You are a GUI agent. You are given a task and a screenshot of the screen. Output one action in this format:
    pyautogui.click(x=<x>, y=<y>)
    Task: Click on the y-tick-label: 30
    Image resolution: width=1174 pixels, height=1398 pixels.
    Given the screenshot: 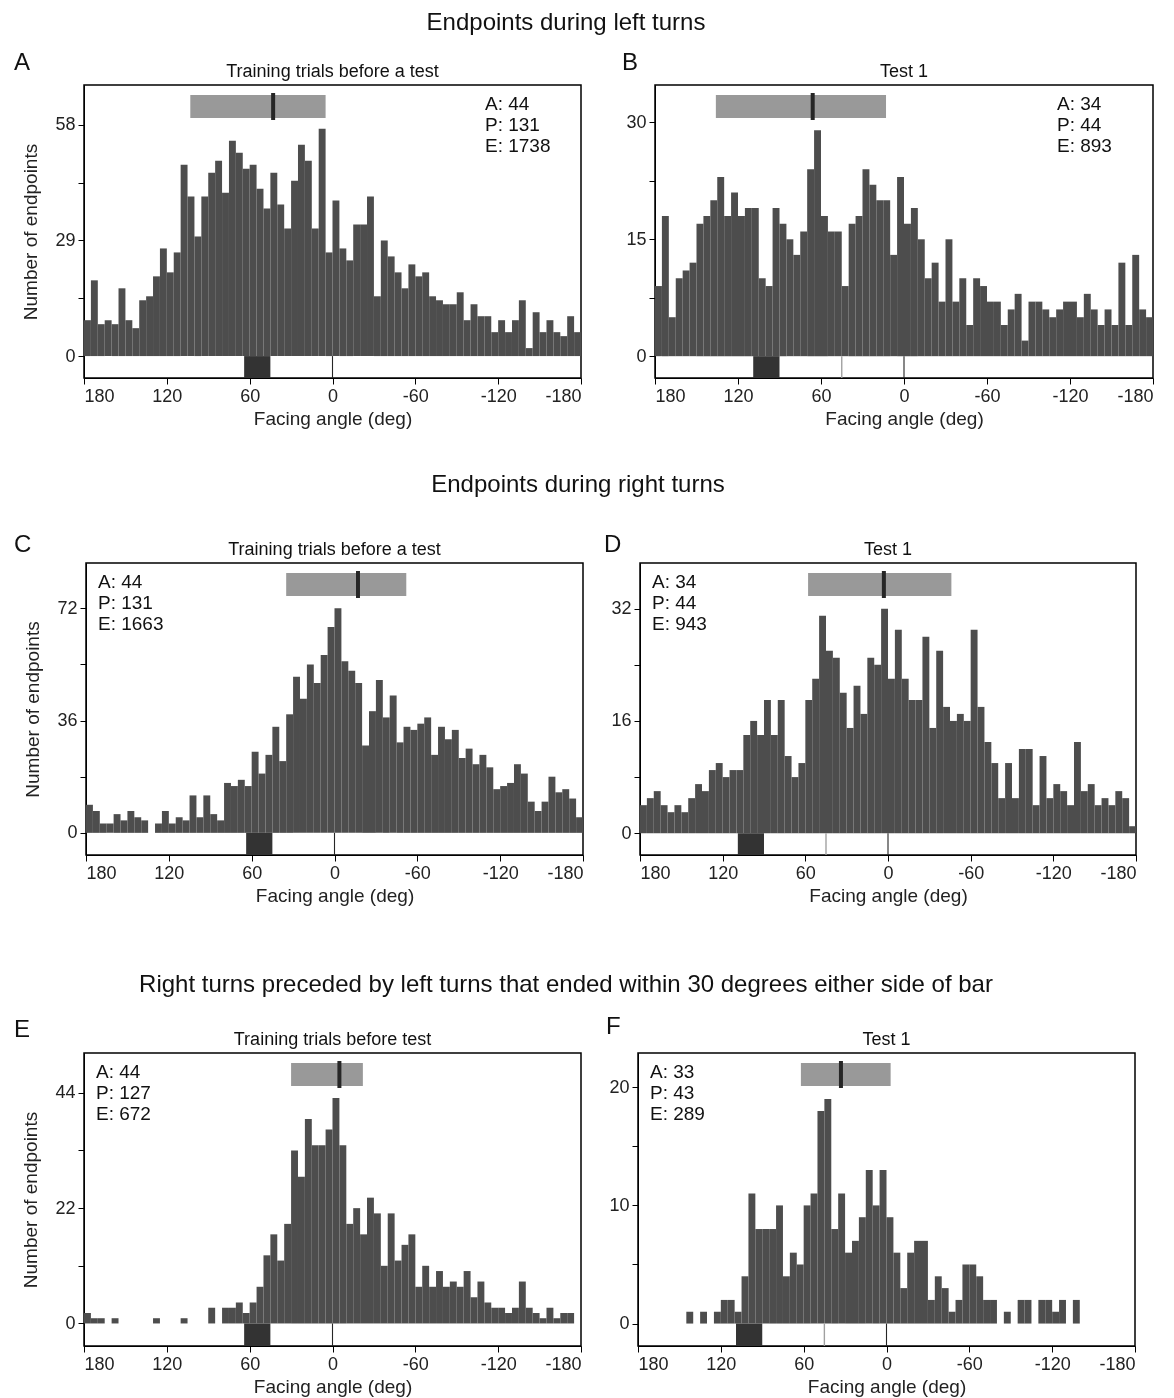 What is the action you would take?
    pyautogui.click(x=636, y=121)
    